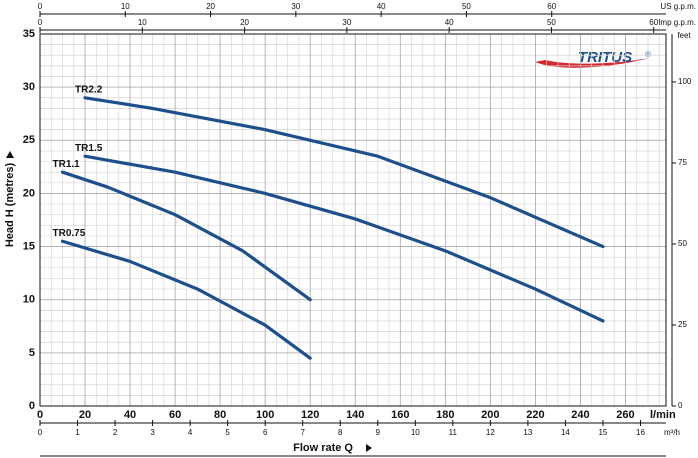  I want to click on tick-label: 13, so click(527, 432).